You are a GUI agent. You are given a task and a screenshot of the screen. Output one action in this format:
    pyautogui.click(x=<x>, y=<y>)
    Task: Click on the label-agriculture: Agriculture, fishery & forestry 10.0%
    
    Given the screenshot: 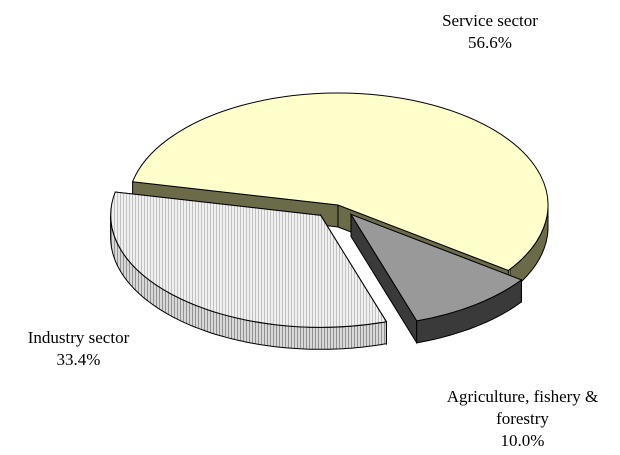 What is the action you would take?
    pyautogui.click(x=522, y=419)
    